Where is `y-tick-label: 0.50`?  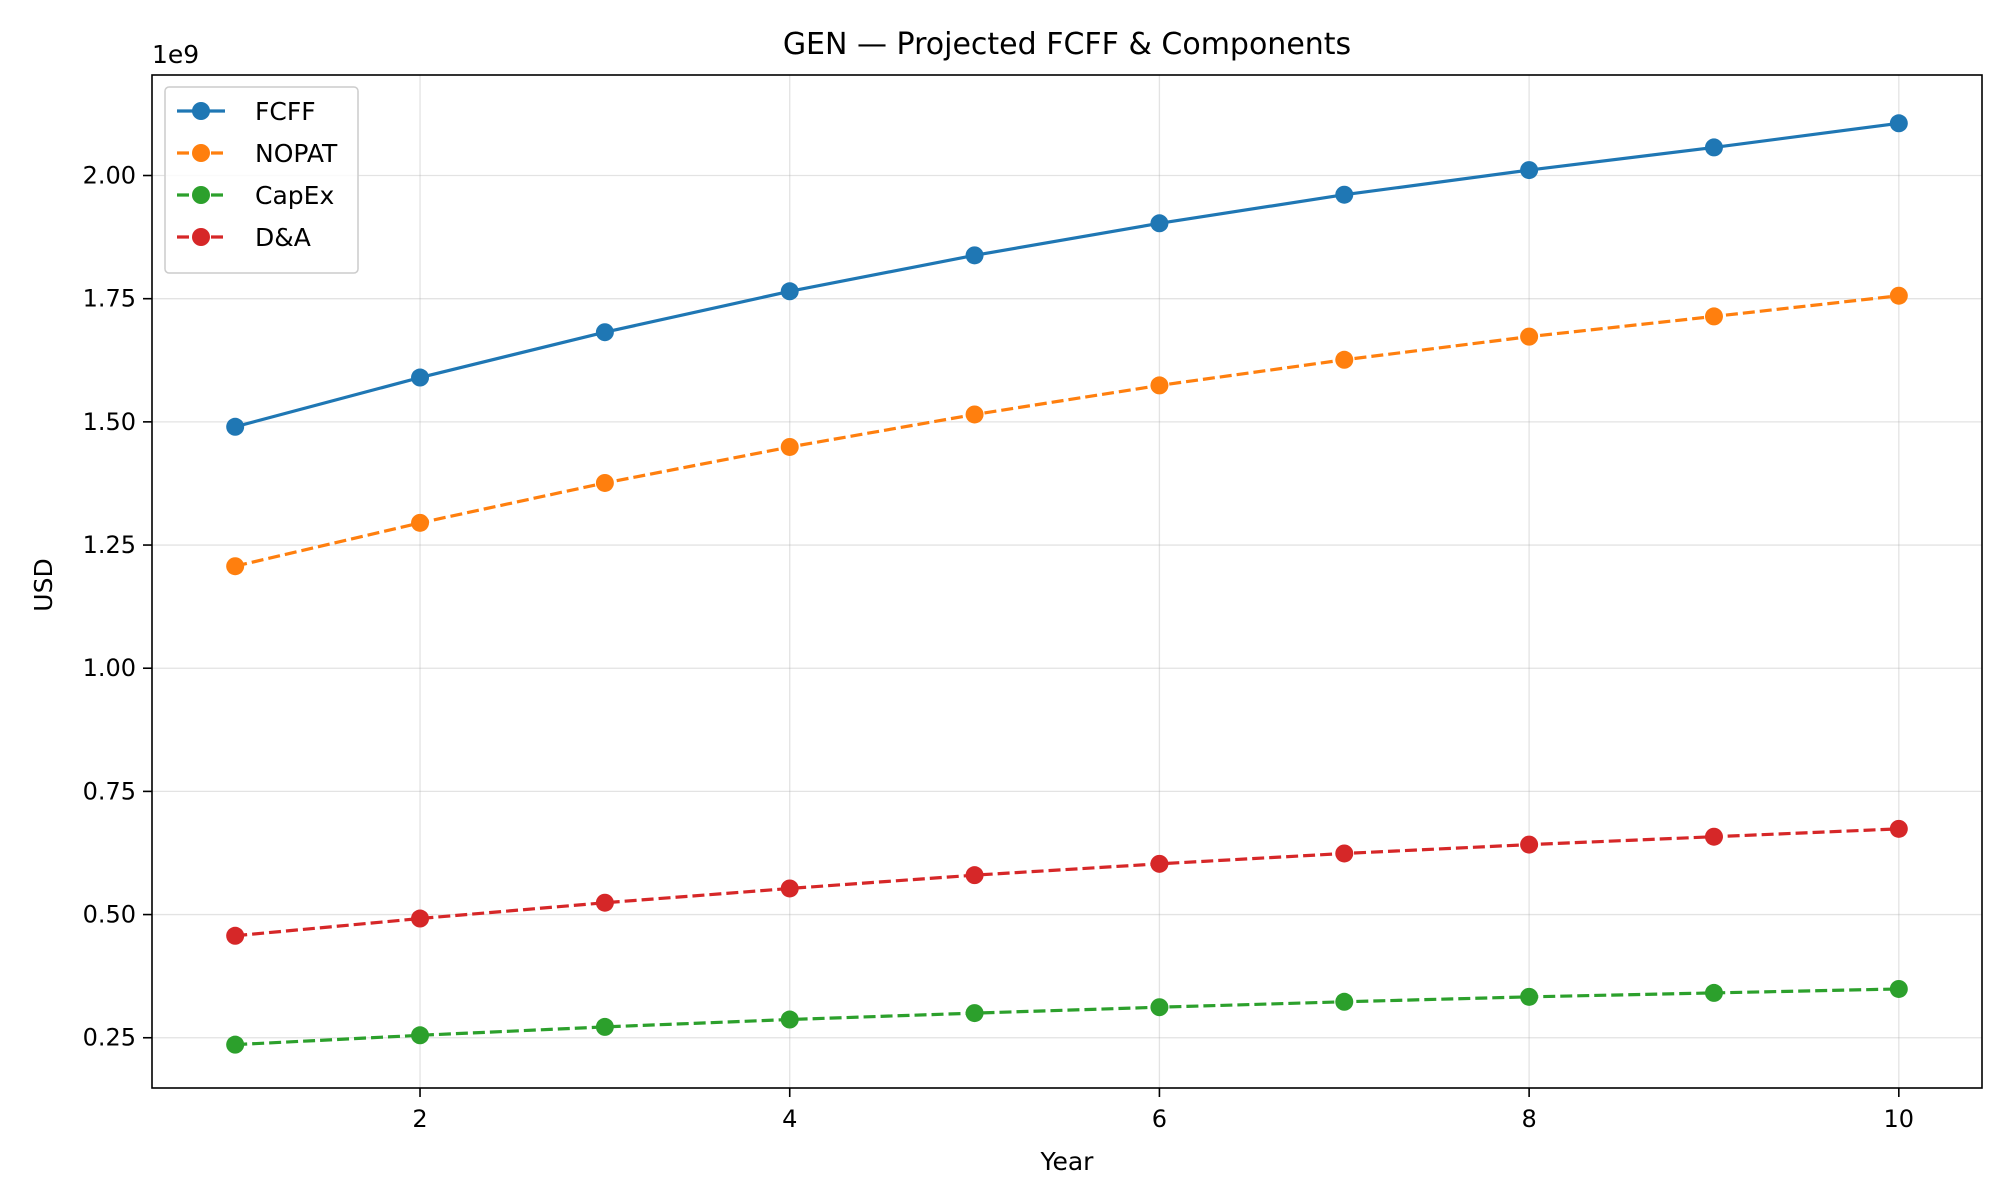 y-tick-label: 0.50 is located at coordinates (109, 915).